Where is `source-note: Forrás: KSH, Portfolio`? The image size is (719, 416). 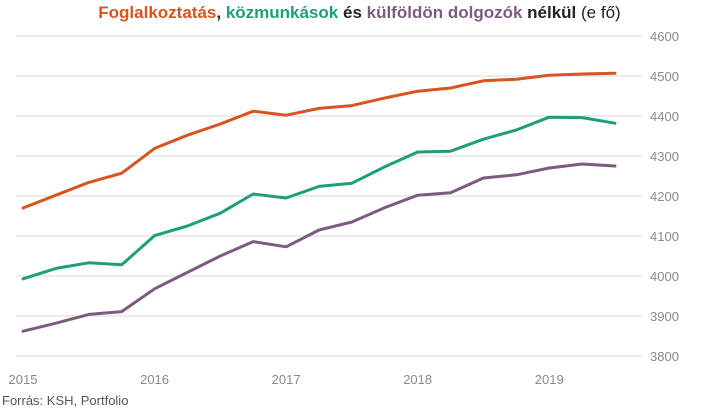
source-note: Forrás: KSH, Portfolio is located at coordinates (65, 400).